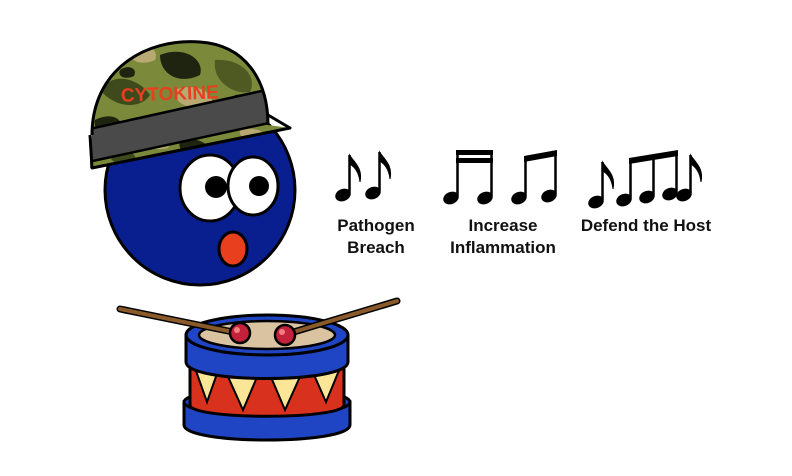  I want to click on eyes, so click(229, 188).